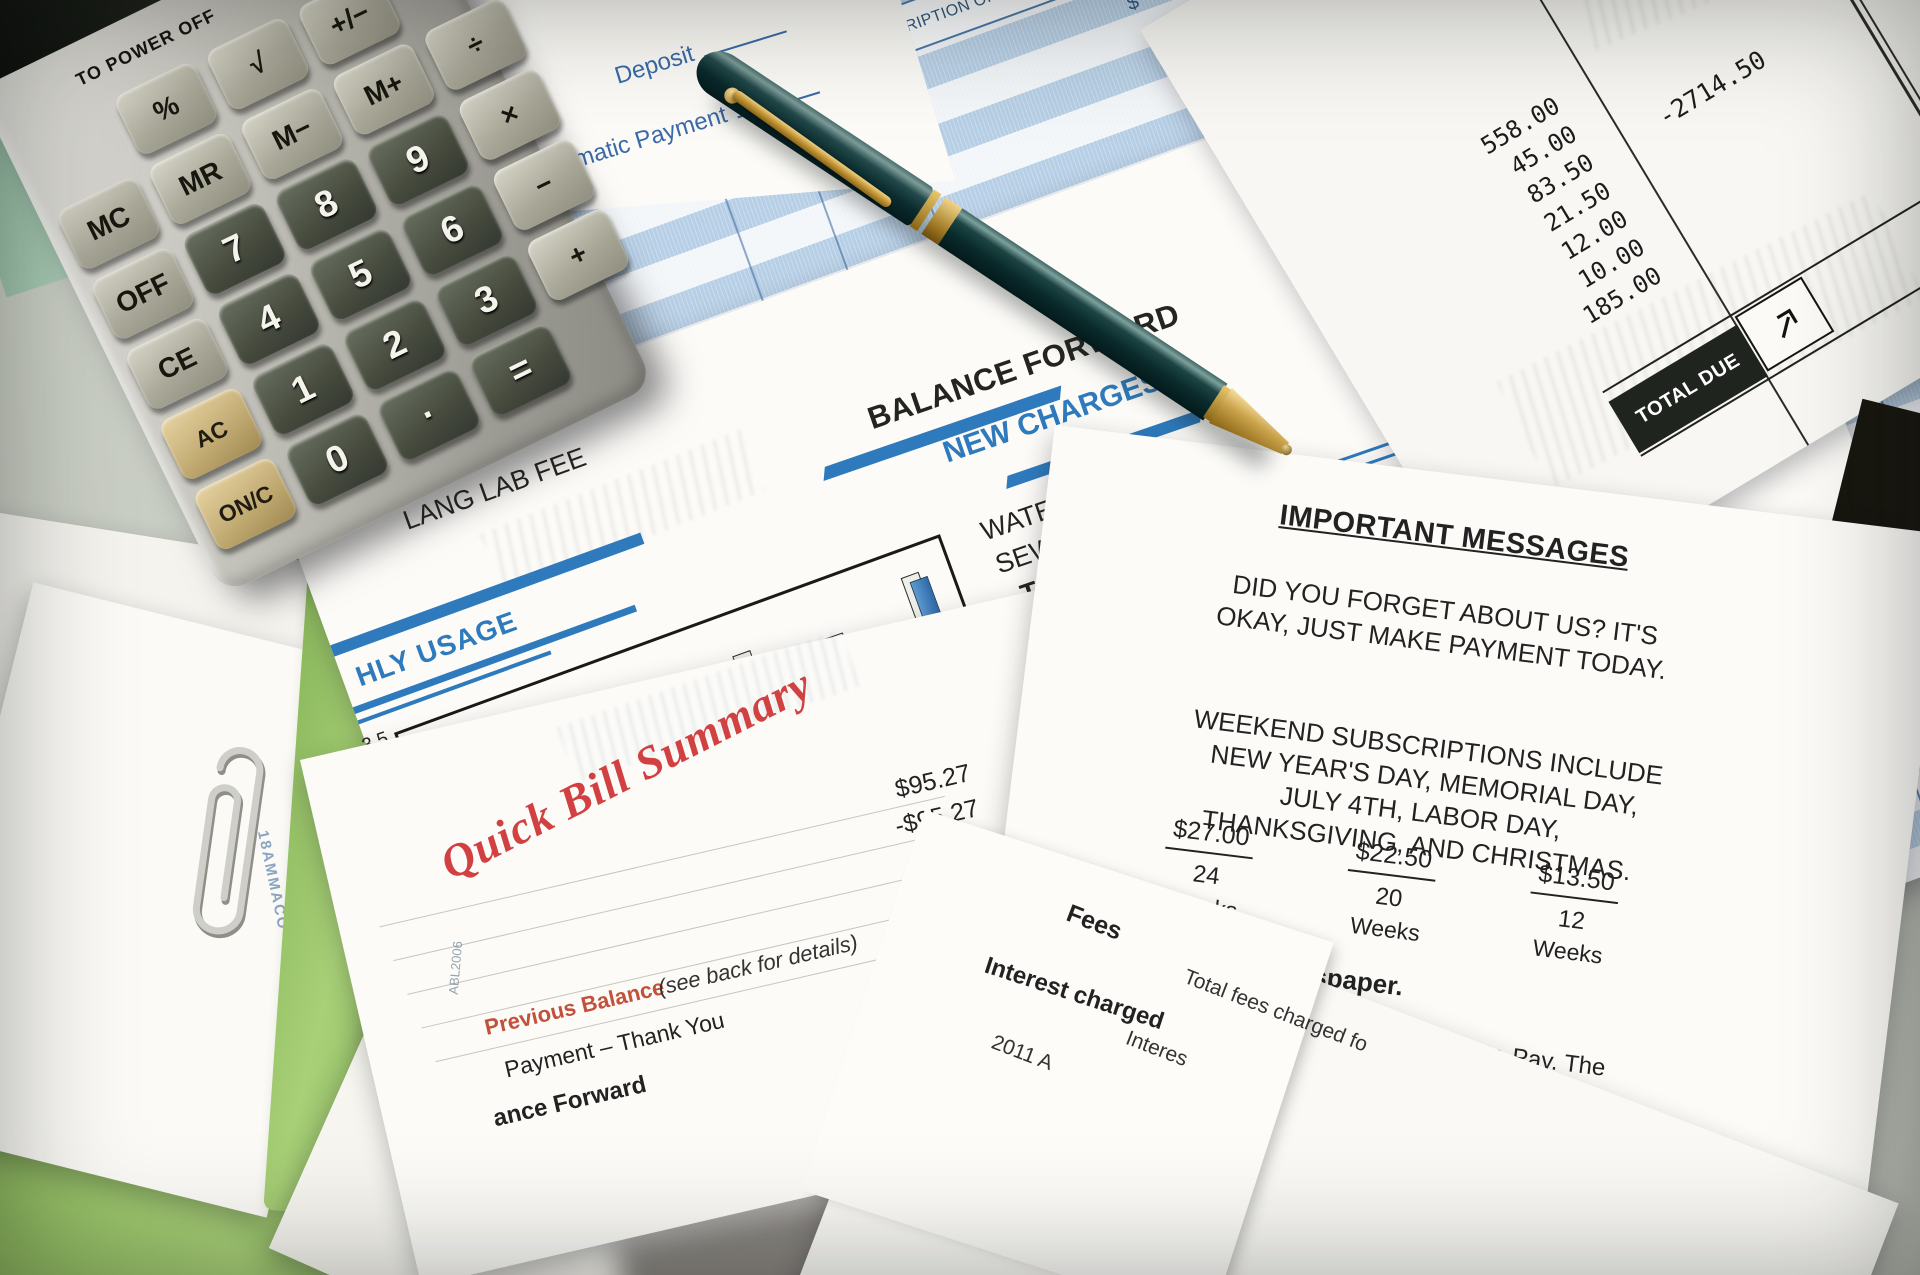 This screenshot has width=1920, height=1275. Describe the element at coordinates (418, 159) in the screenshot. I see `calculator-key-label: 9` at that location.